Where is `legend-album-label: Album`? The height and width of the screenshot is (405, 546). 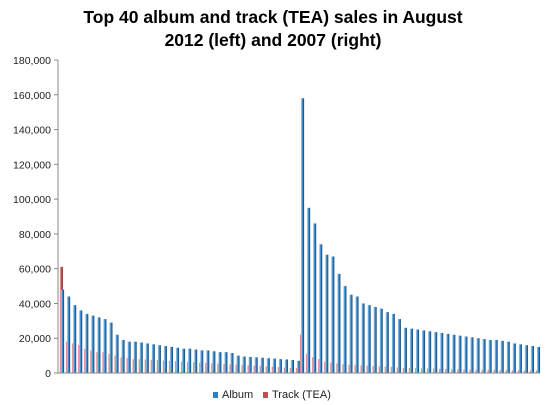
legend-album-label: Album is located at coordinates (237, 395).